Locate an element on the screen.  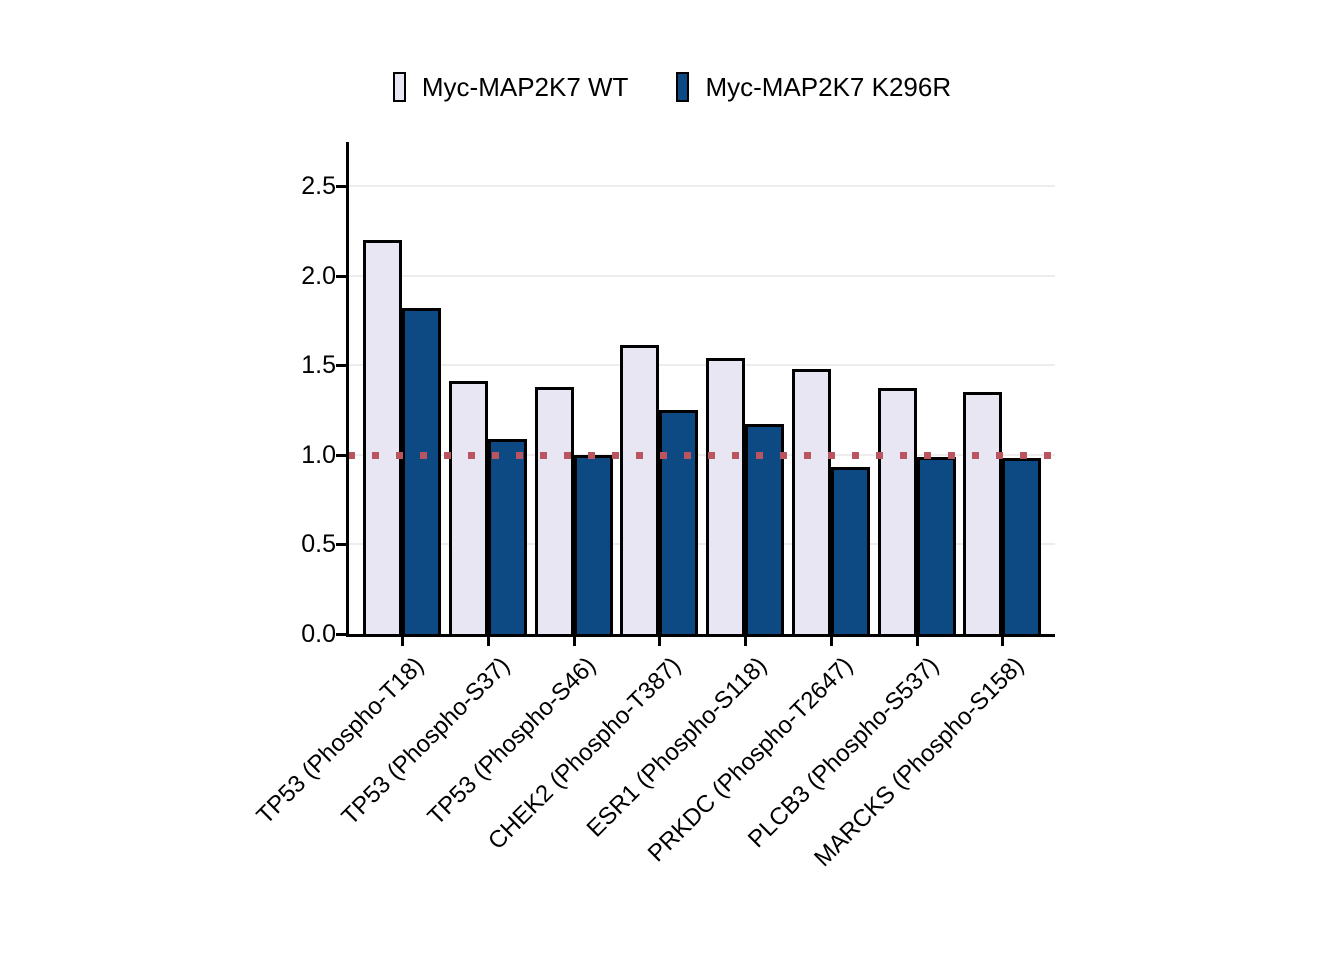
legend-label-k296r: Myc-MAP2K7 K296R is located at coordinates (828, 87).